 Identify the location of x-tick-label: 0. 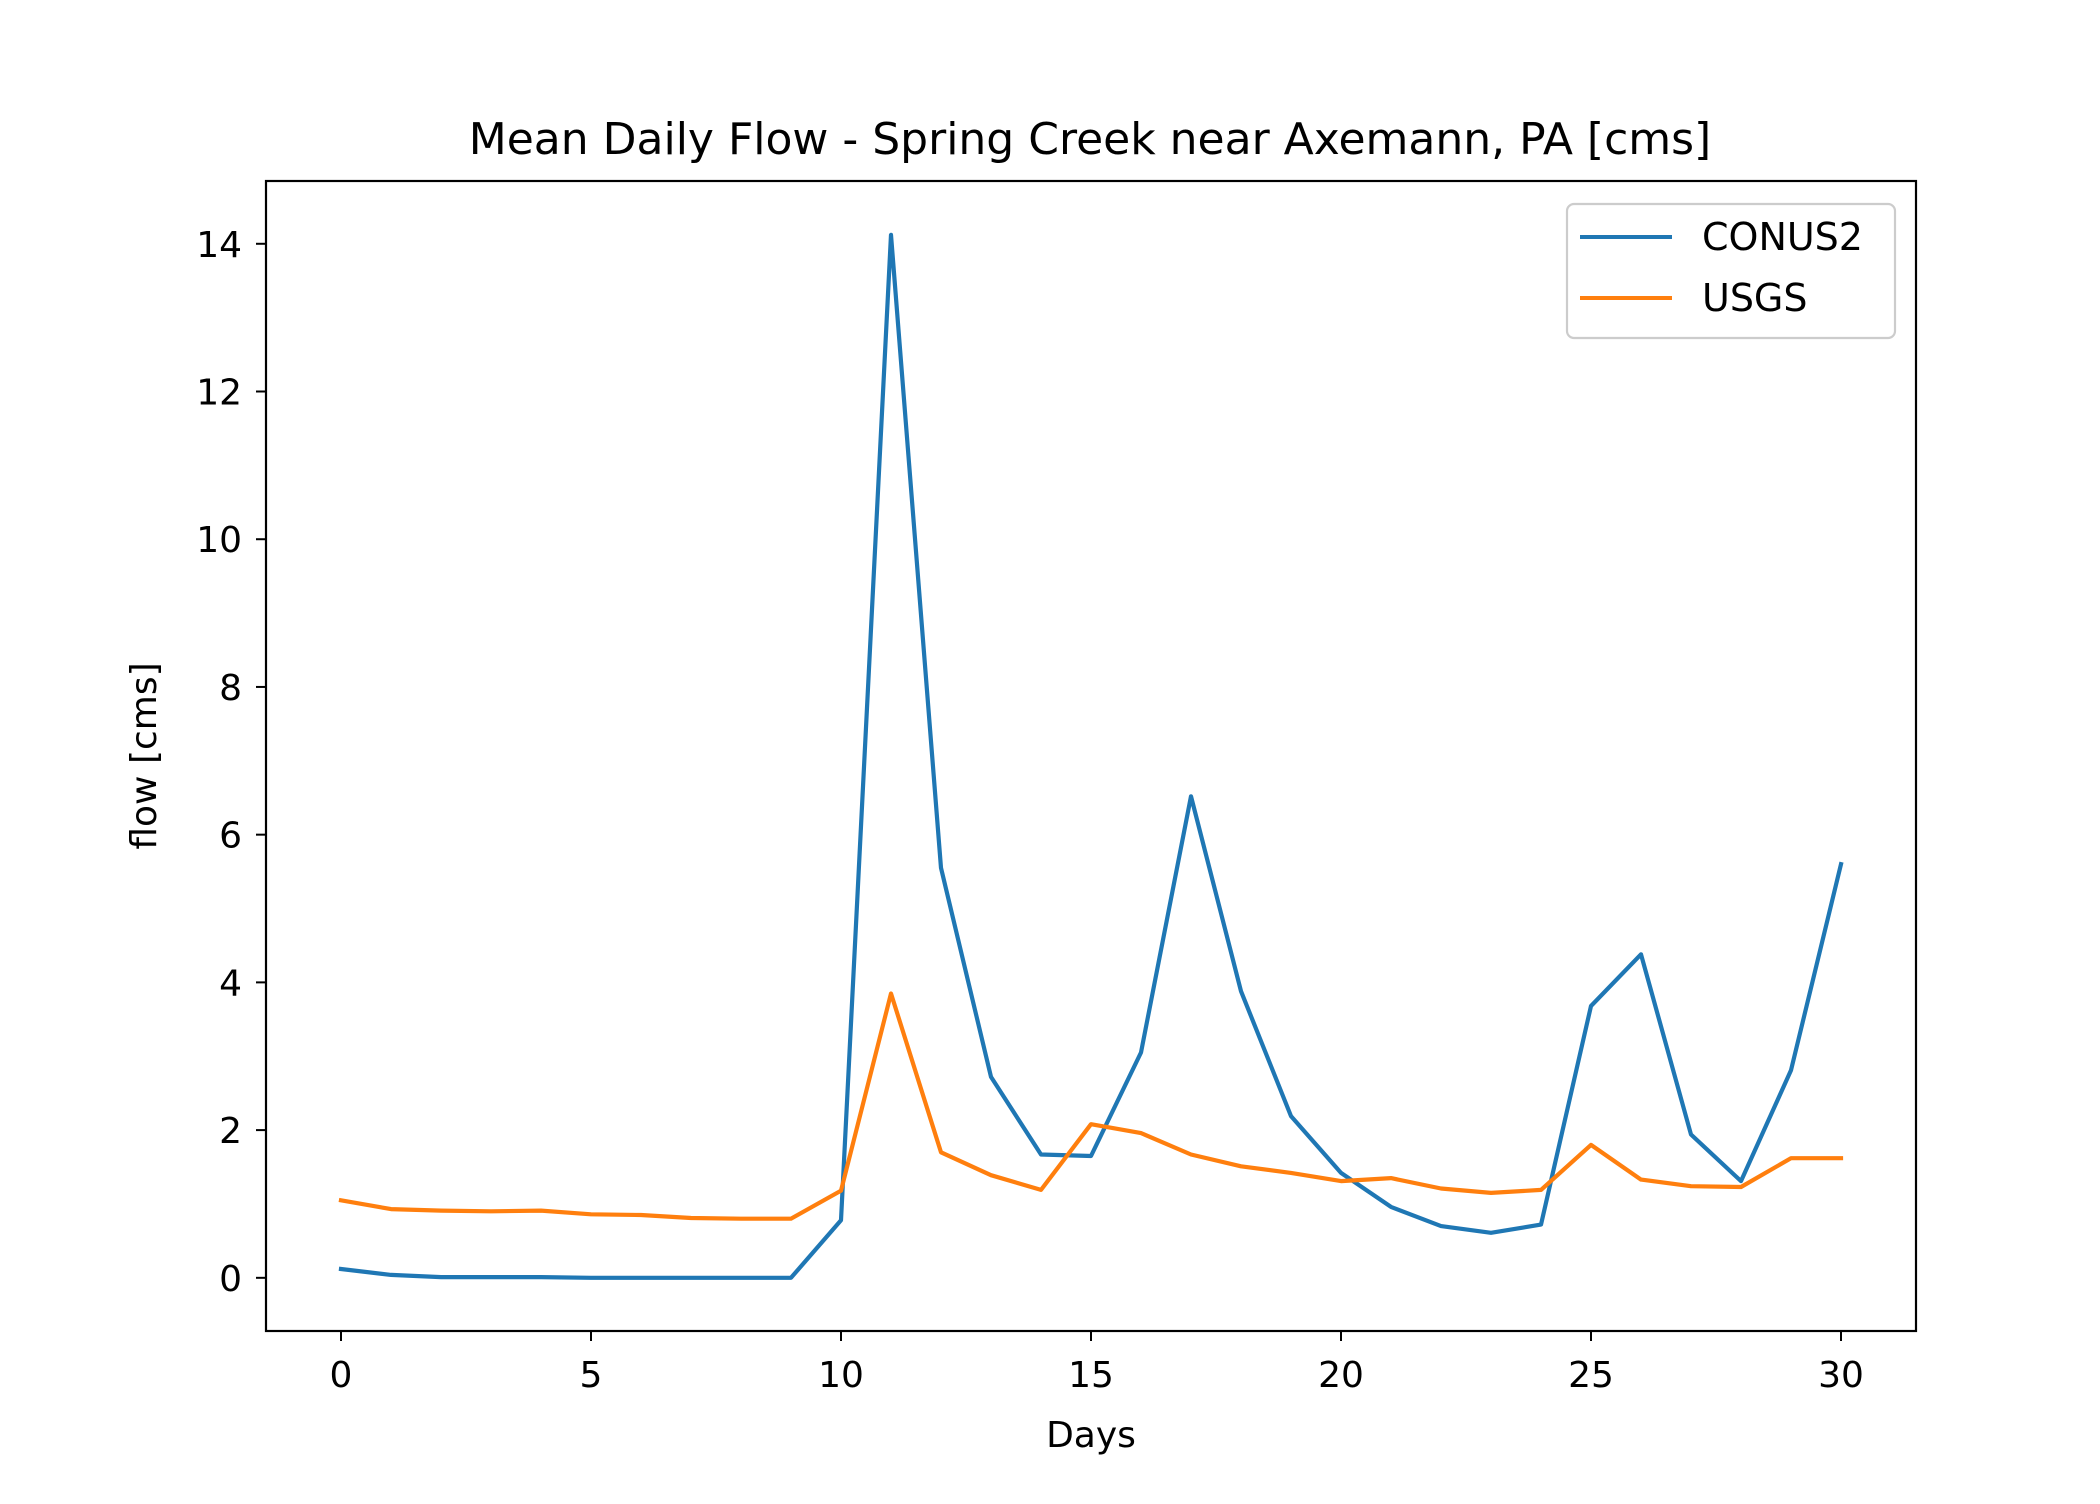
(341, 1375).